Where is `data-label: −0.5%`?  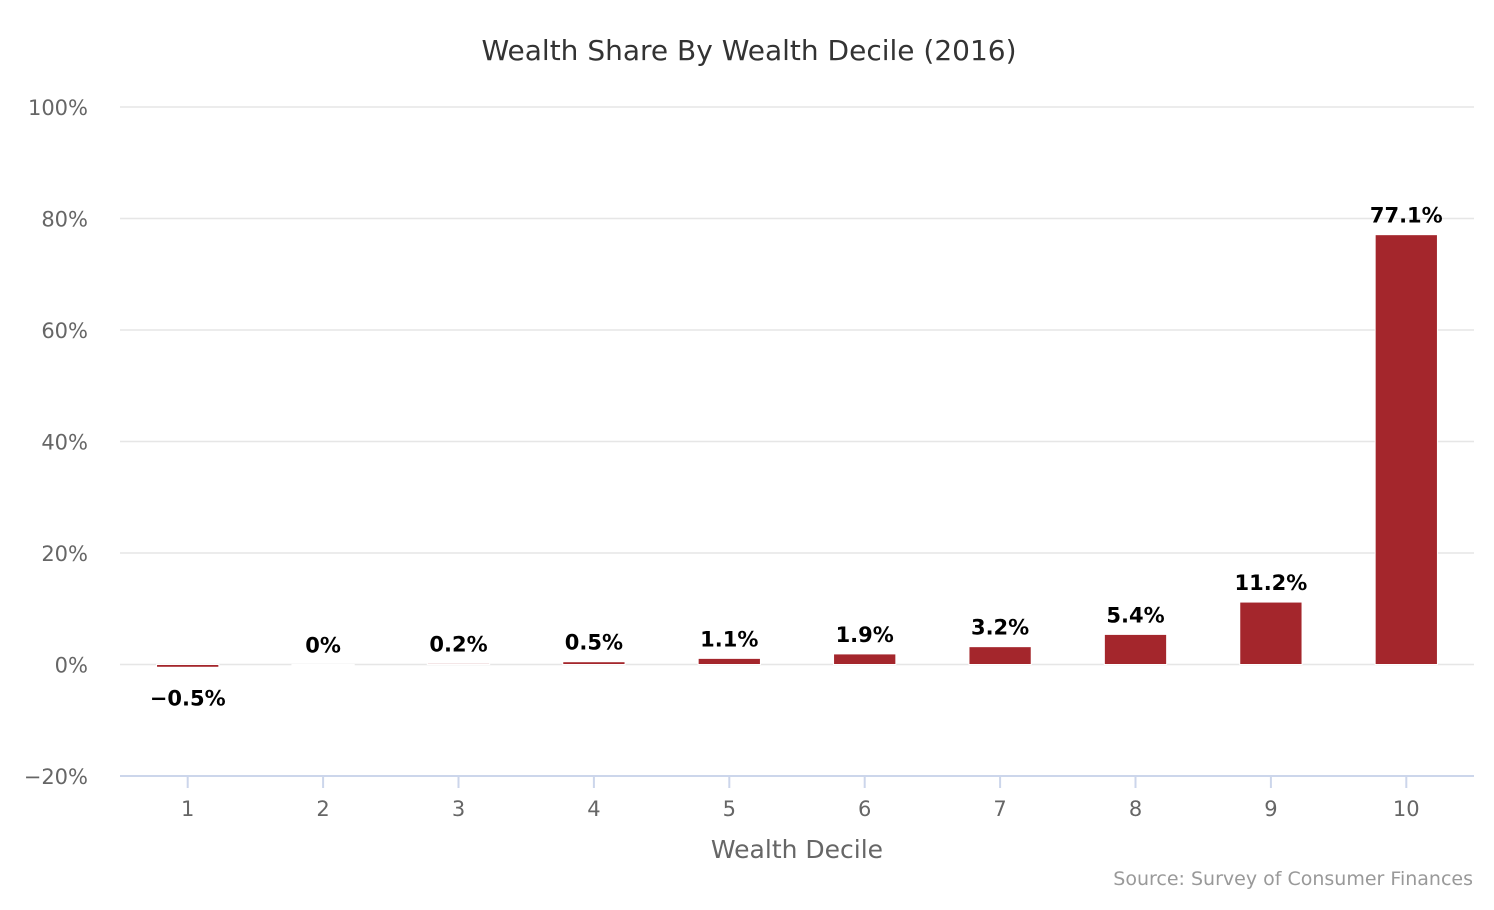 data-label: −0.5% is located at coordinates (188, 698).